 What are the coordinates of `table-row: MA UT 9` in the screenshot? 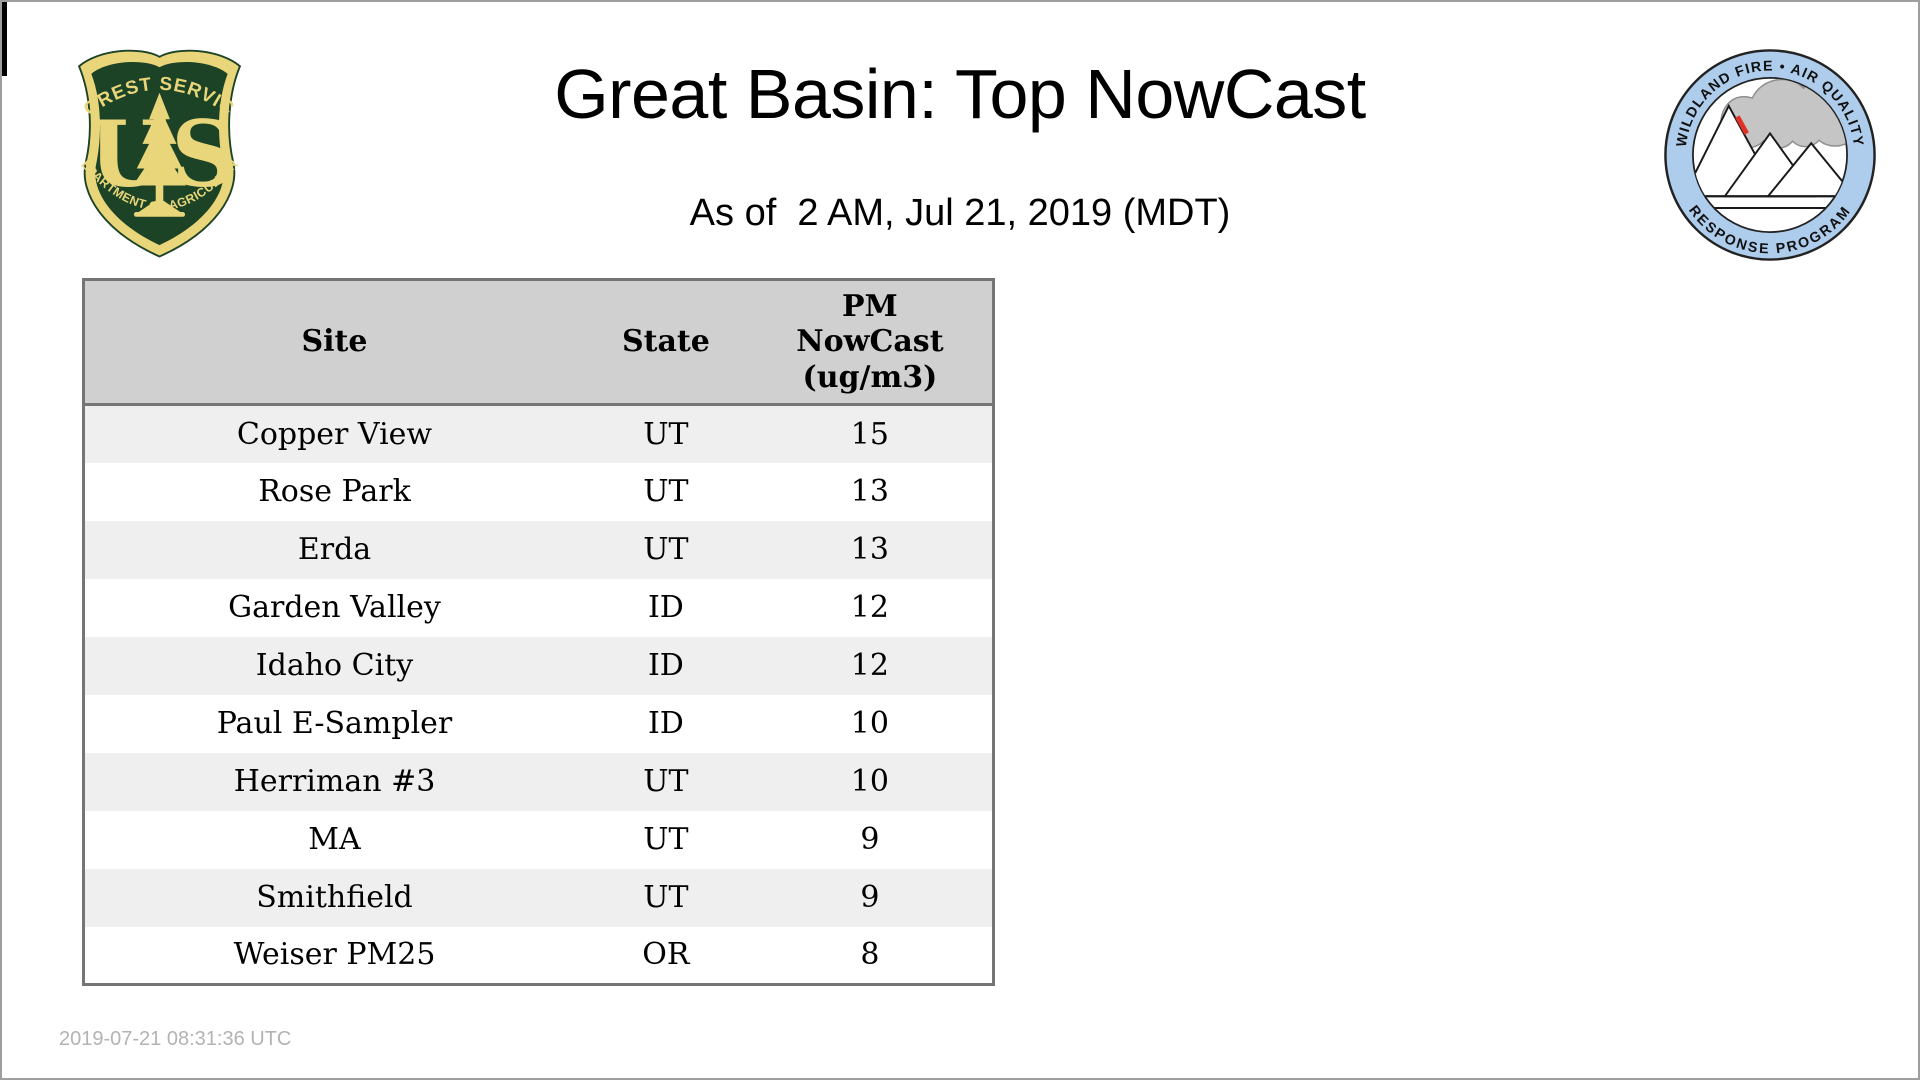 It's located at (538, 839).